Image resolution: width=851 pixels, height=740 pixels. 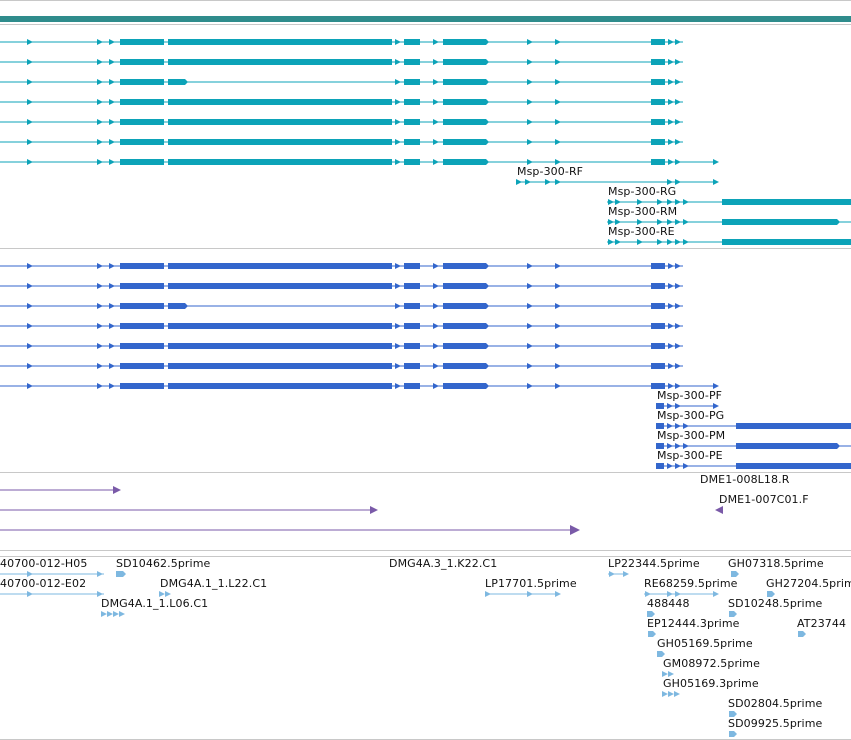 I want to click on est-label: SD10462.5prime, so click(x=163, y=563).